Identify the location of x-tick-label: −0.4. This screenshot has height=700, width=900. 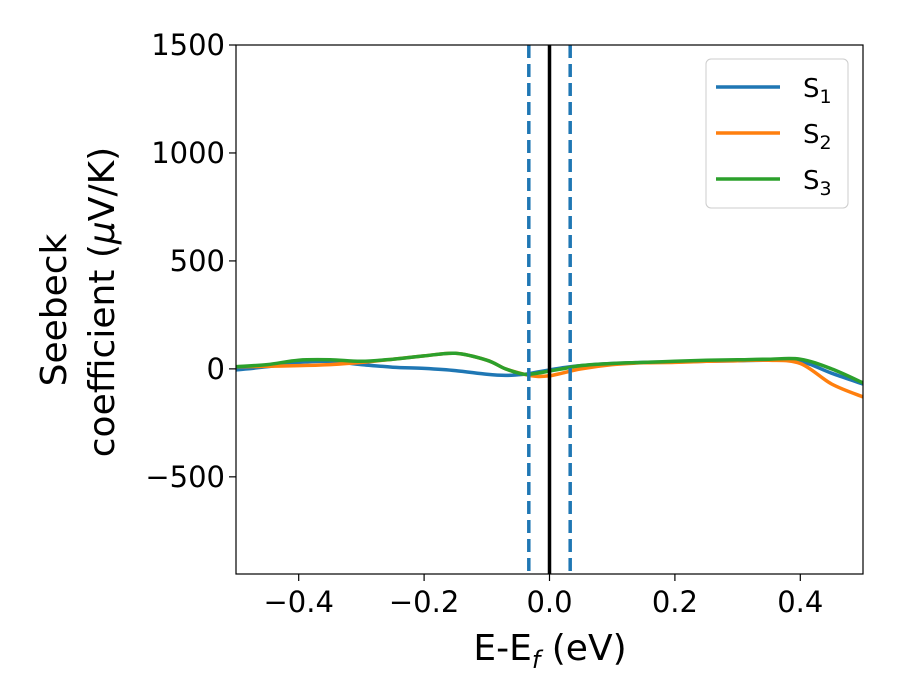
(298, 602).